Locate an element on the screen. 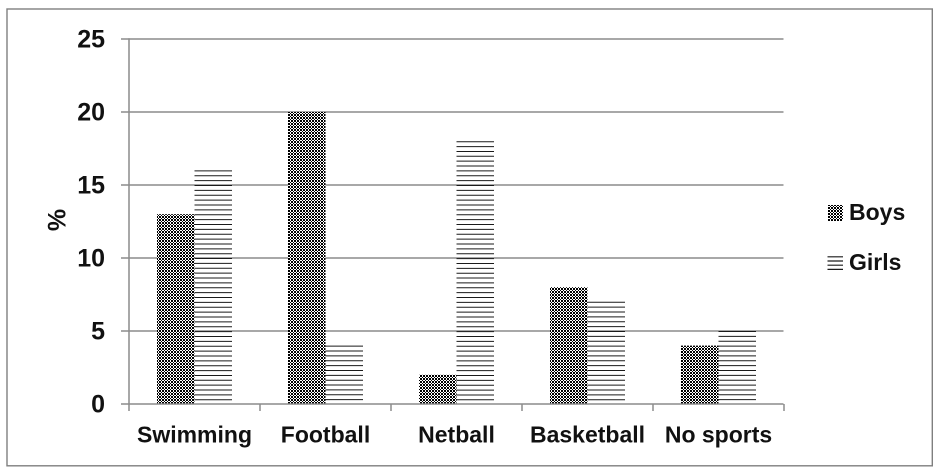 The height and width of the screenshot is (474, 940). svg-text: Basketball is located at coordinates (587, 435).